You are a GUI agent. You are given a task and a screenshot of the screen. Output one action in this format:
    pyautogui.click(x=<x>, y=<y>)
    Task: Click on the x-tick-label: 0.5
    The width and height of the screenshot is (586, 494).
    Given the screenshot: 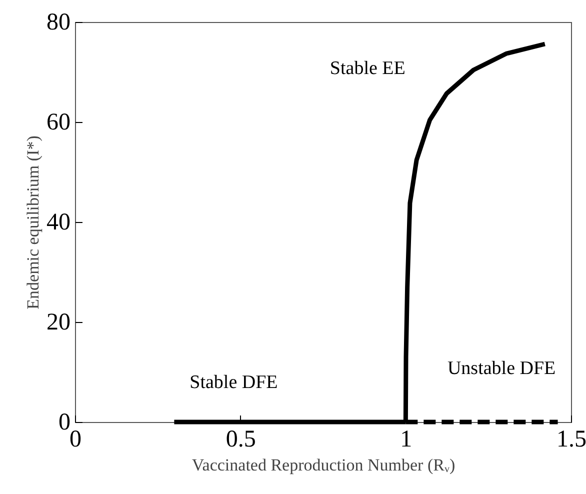 What is the action you would take?
    pyautogui.click(x=241, y=439)
    